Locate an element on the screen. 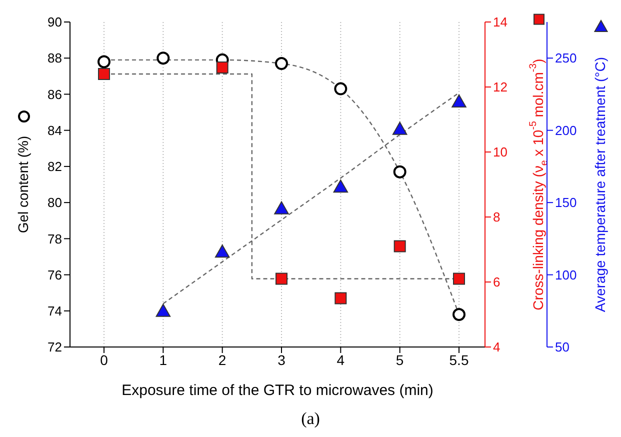  y2-tick-label: 8 is located at coordinates (496, 217).